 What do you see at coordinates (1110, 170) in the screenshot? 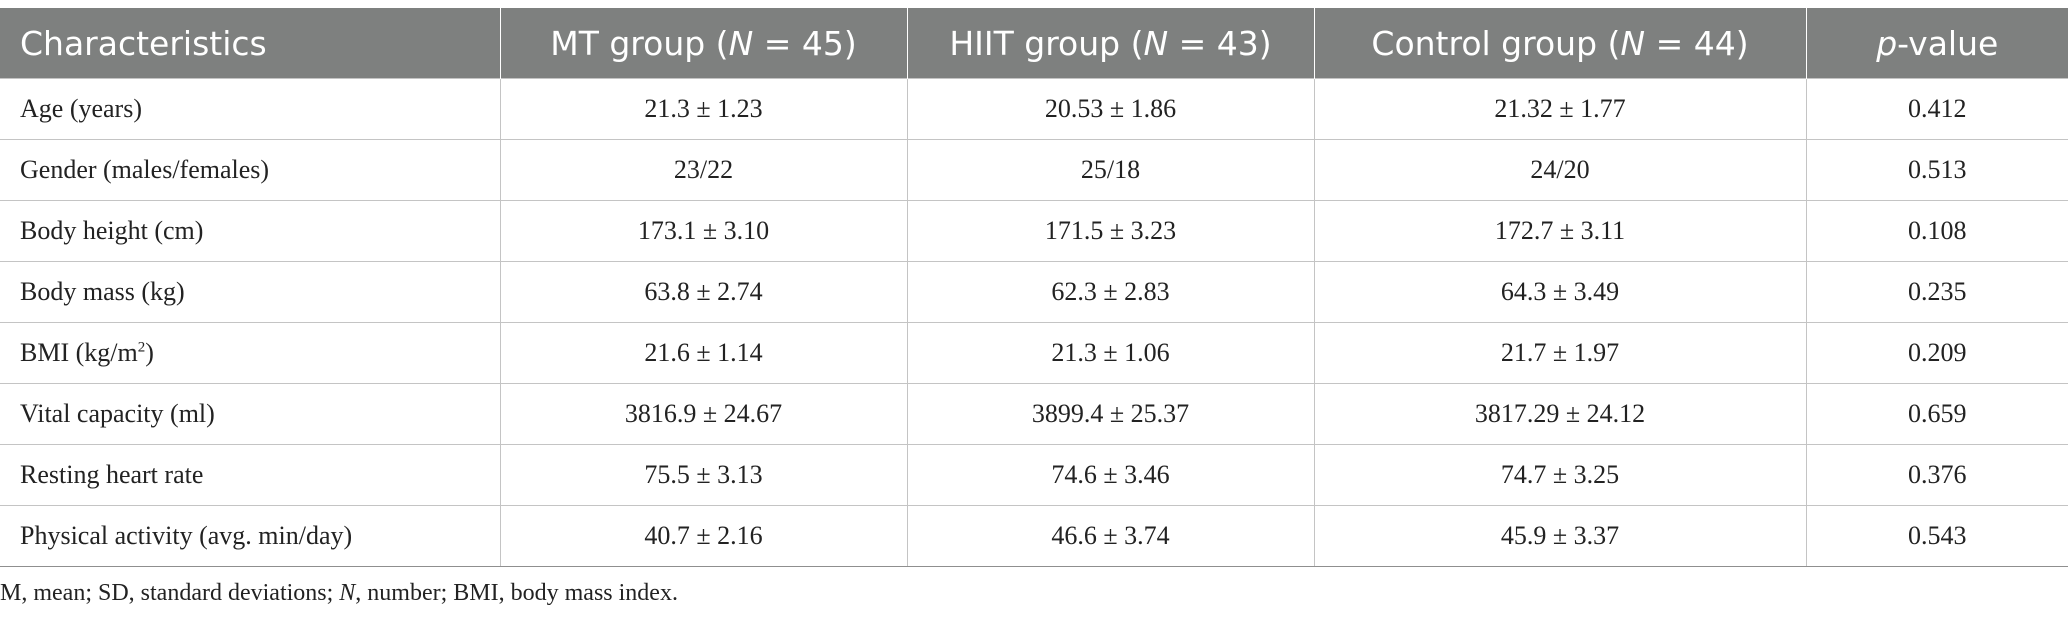
I see `cell-hiit: 25/18` at bounding box center [1110, 170].